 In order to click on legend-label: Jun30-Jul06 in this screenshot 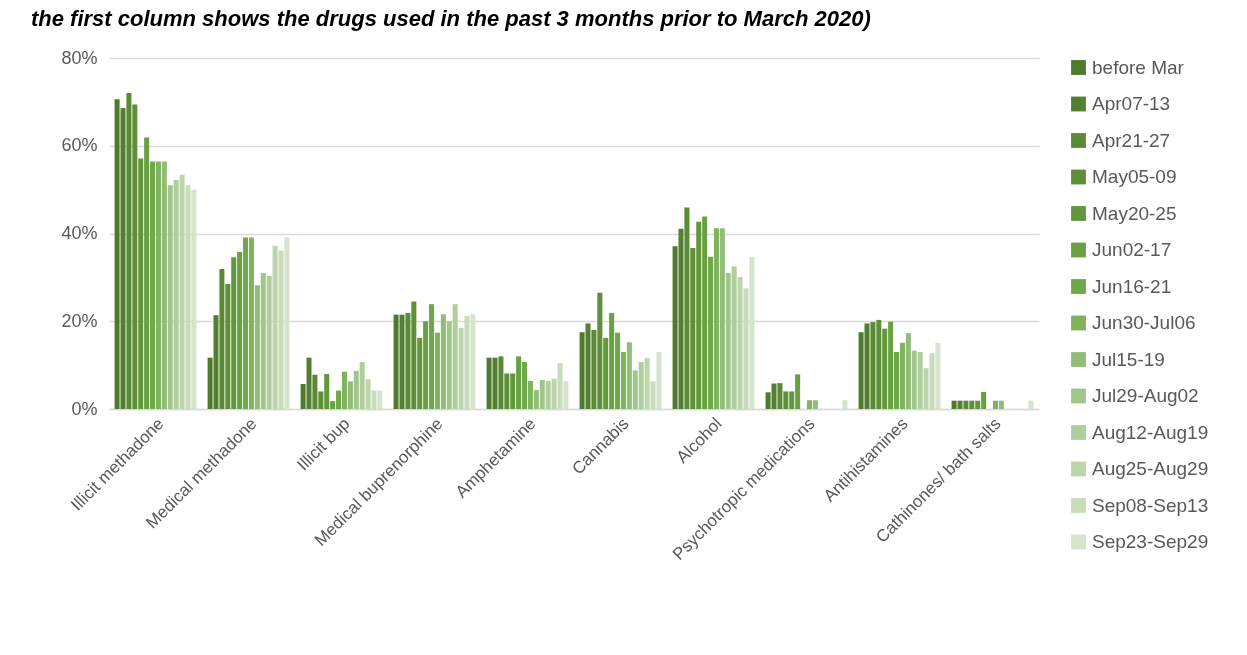, I will do `click(1144, 322)`.